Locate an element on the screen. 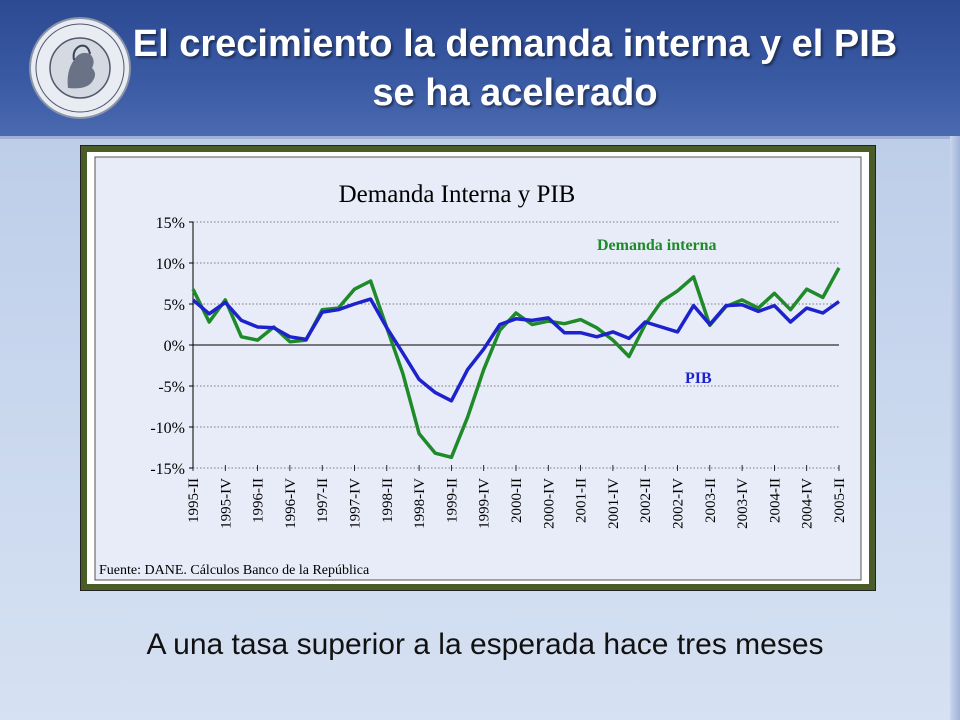  banco-republica-seal-icon is located at coordinates (80, 68).